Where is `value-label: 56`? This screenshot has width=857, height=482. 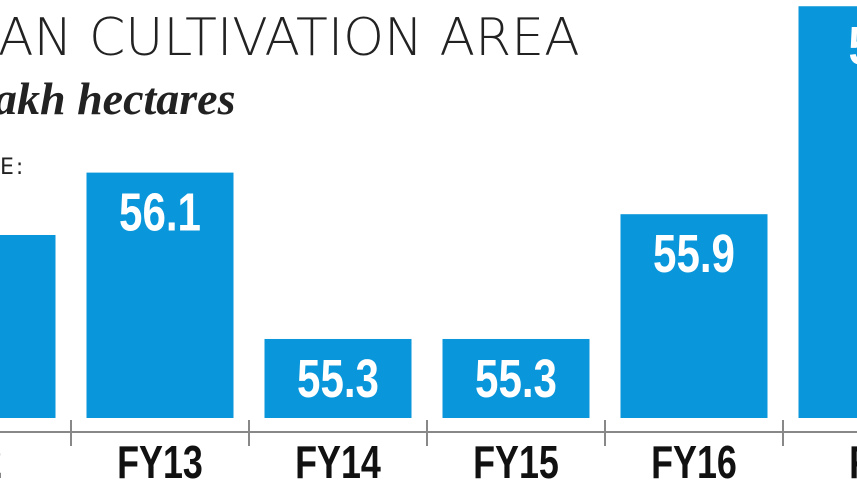
value-label: 56 is located at coordinates (853, 46).